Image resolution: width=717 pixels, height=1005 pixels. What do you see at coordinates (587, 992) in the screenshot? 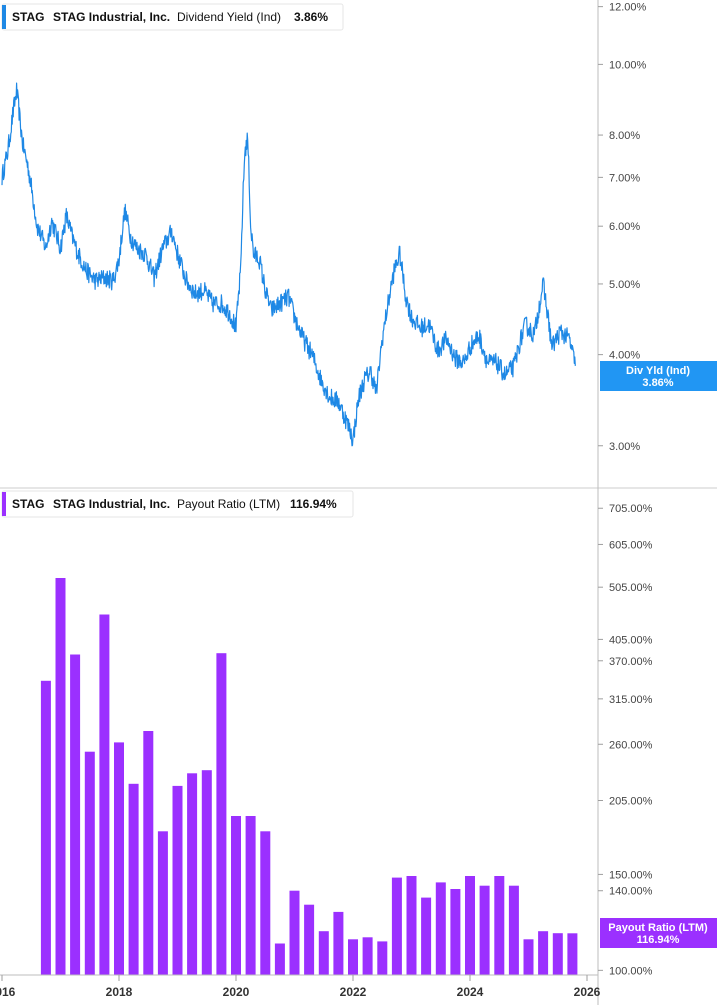
I see `year-tick-label: 2026` at bounding box center [587, 992].